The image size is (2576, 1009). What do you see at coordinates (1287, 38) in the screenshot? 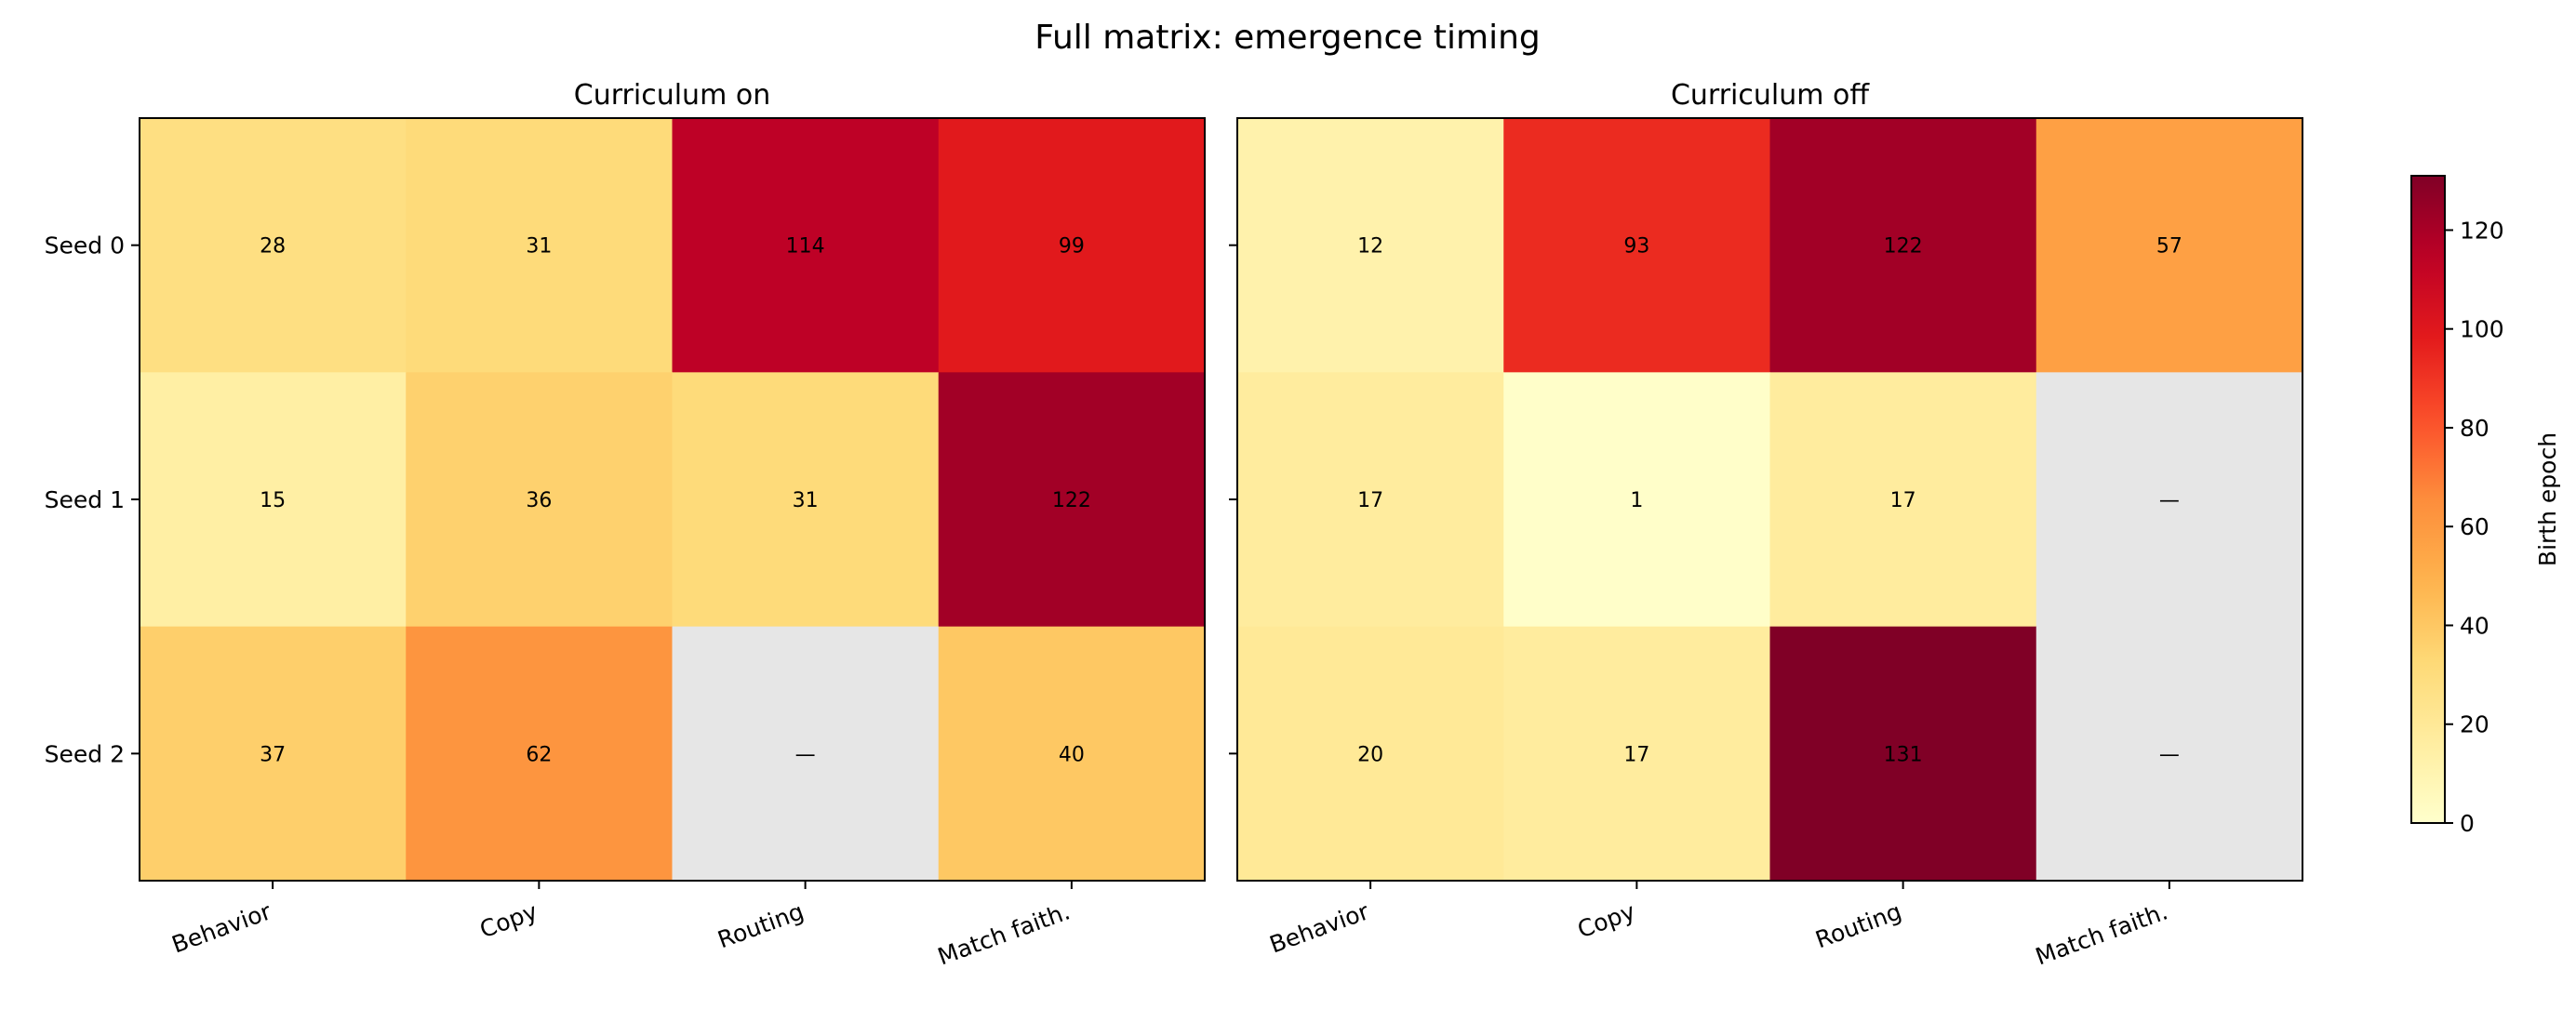
I see `figure-title: Full matrix: emergence timing` at bounding box center [1287, 38].